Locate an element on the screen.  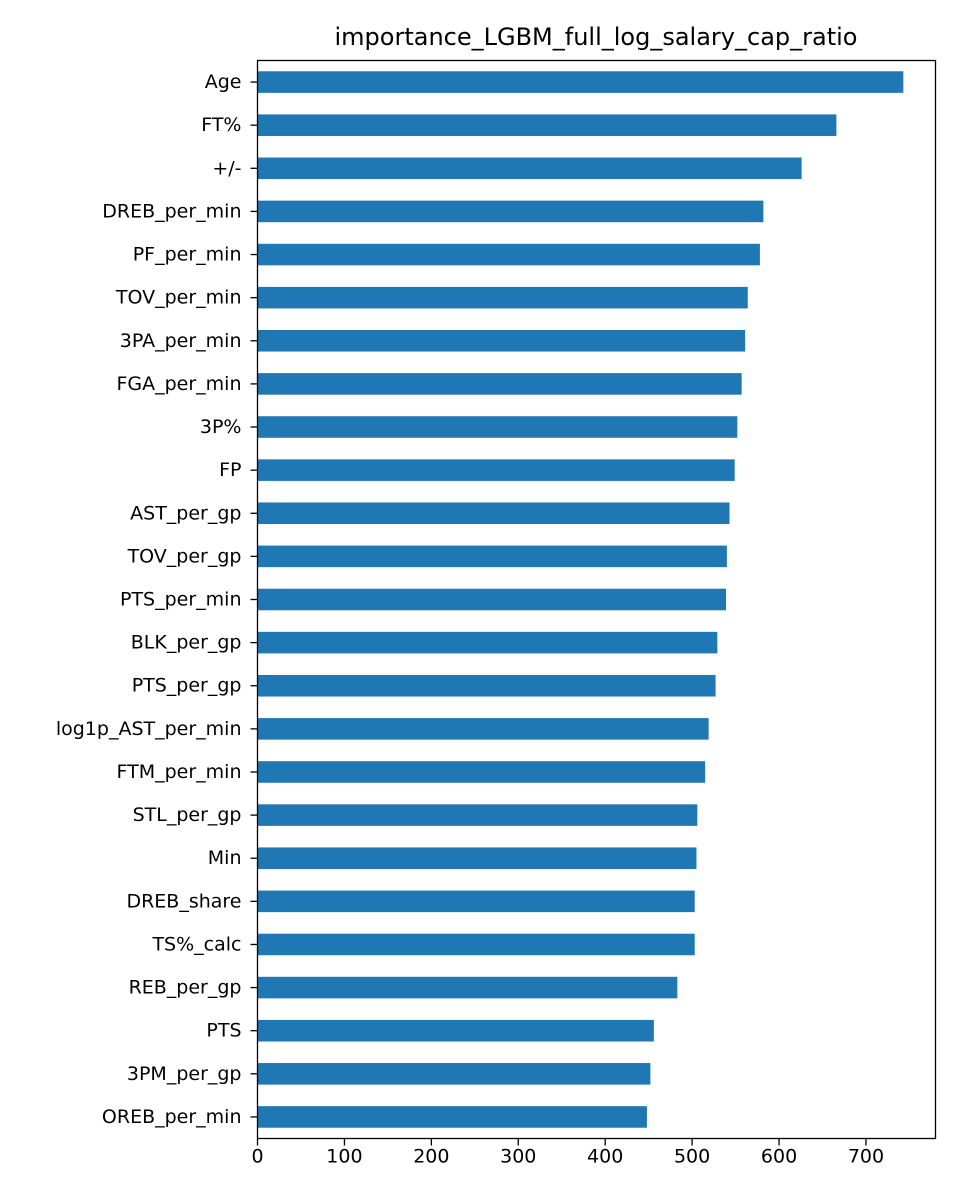
bar-PTS_per_min is located at coordinates (492, 599).